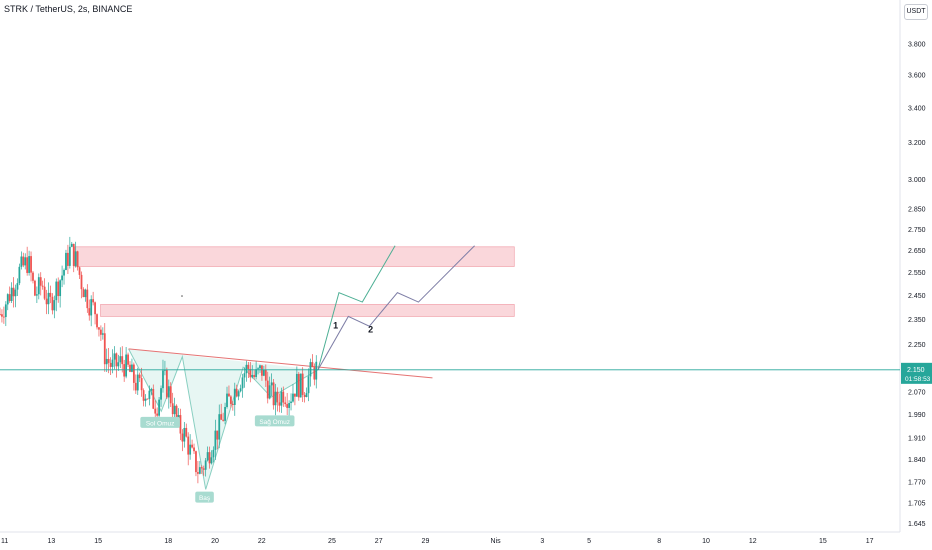 The image size is (932, 550). What do you see at coordinates (917, 296) in the screenshot?
I see `price-tick-label: 2.450` at bounding box center [917, 296].